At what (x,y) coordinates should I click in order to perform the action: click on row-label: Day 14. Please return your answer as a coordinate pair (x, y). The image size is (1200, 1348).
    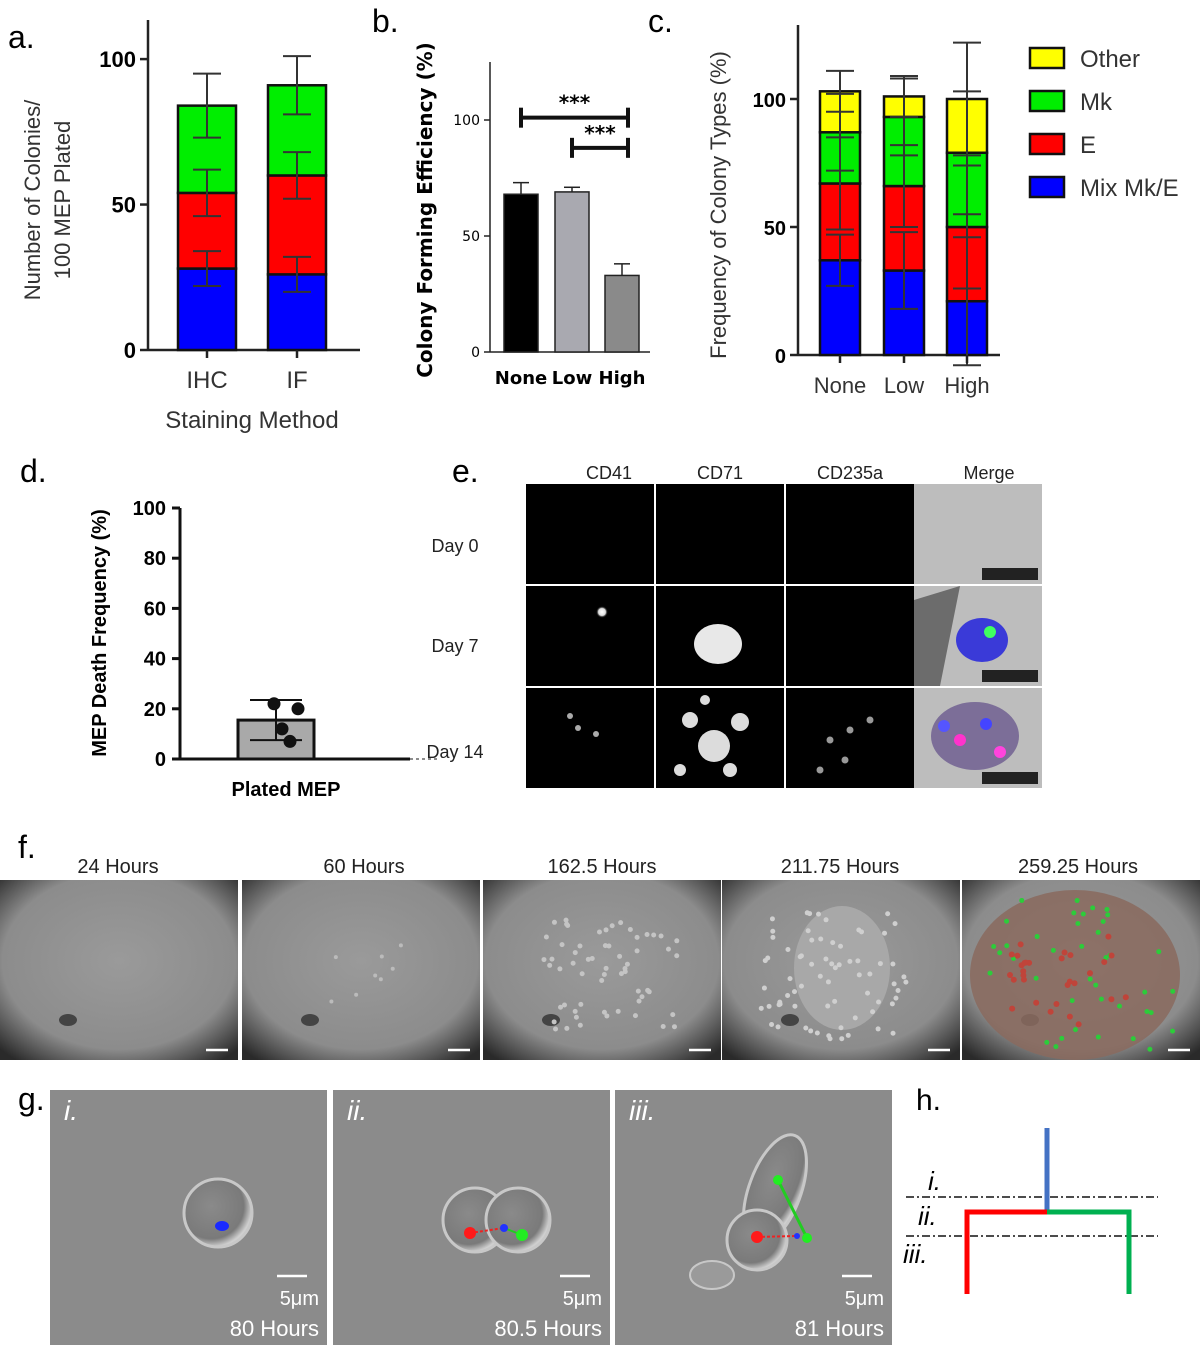
    Looking at the image, I should click on (454, 752).